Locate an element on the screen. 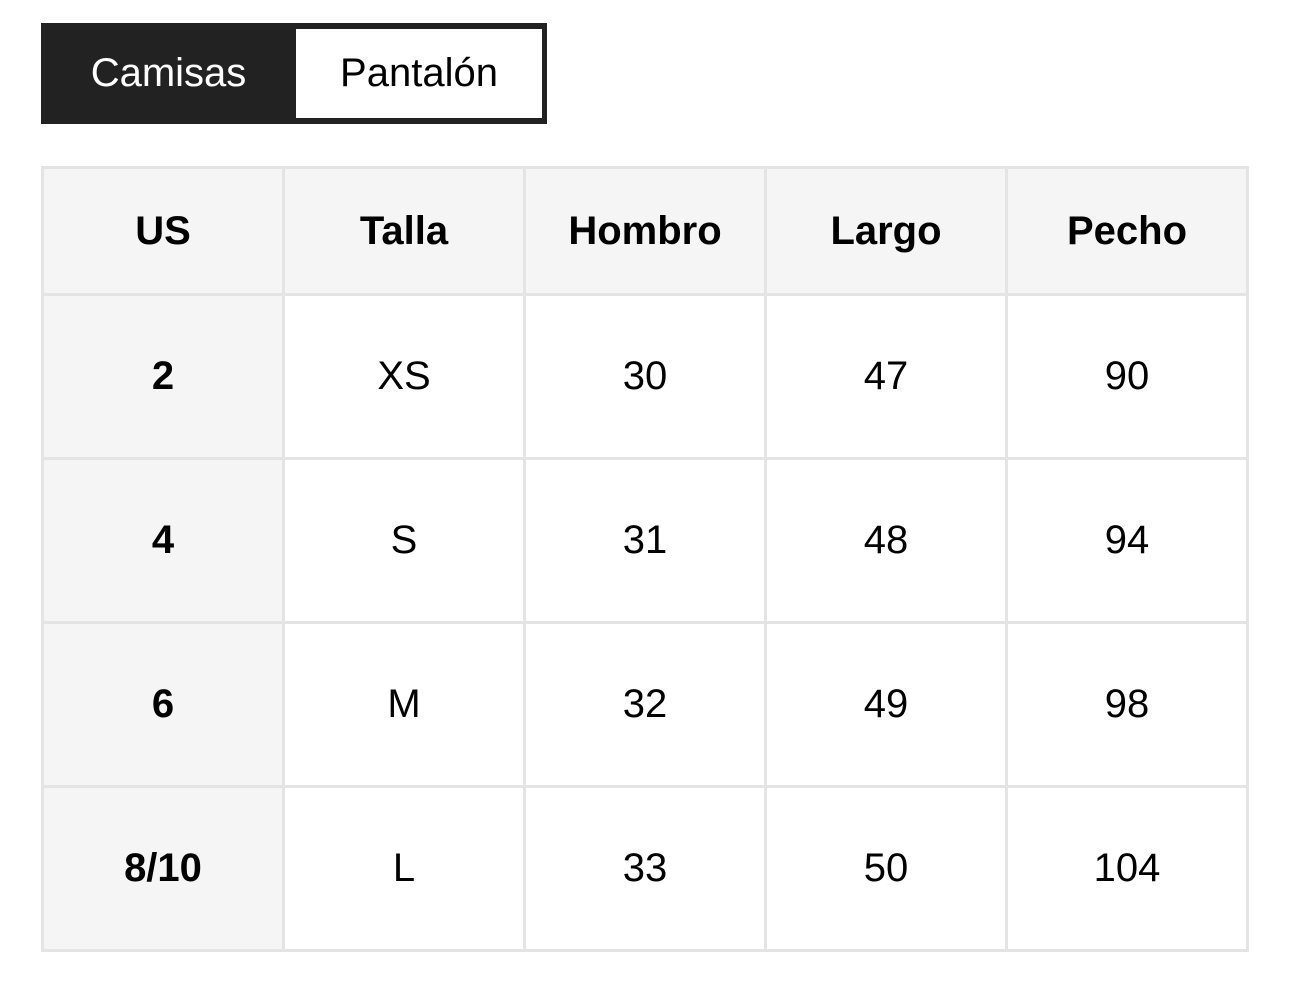  header-hombro: Hombro is located at coordinates (645, 231).